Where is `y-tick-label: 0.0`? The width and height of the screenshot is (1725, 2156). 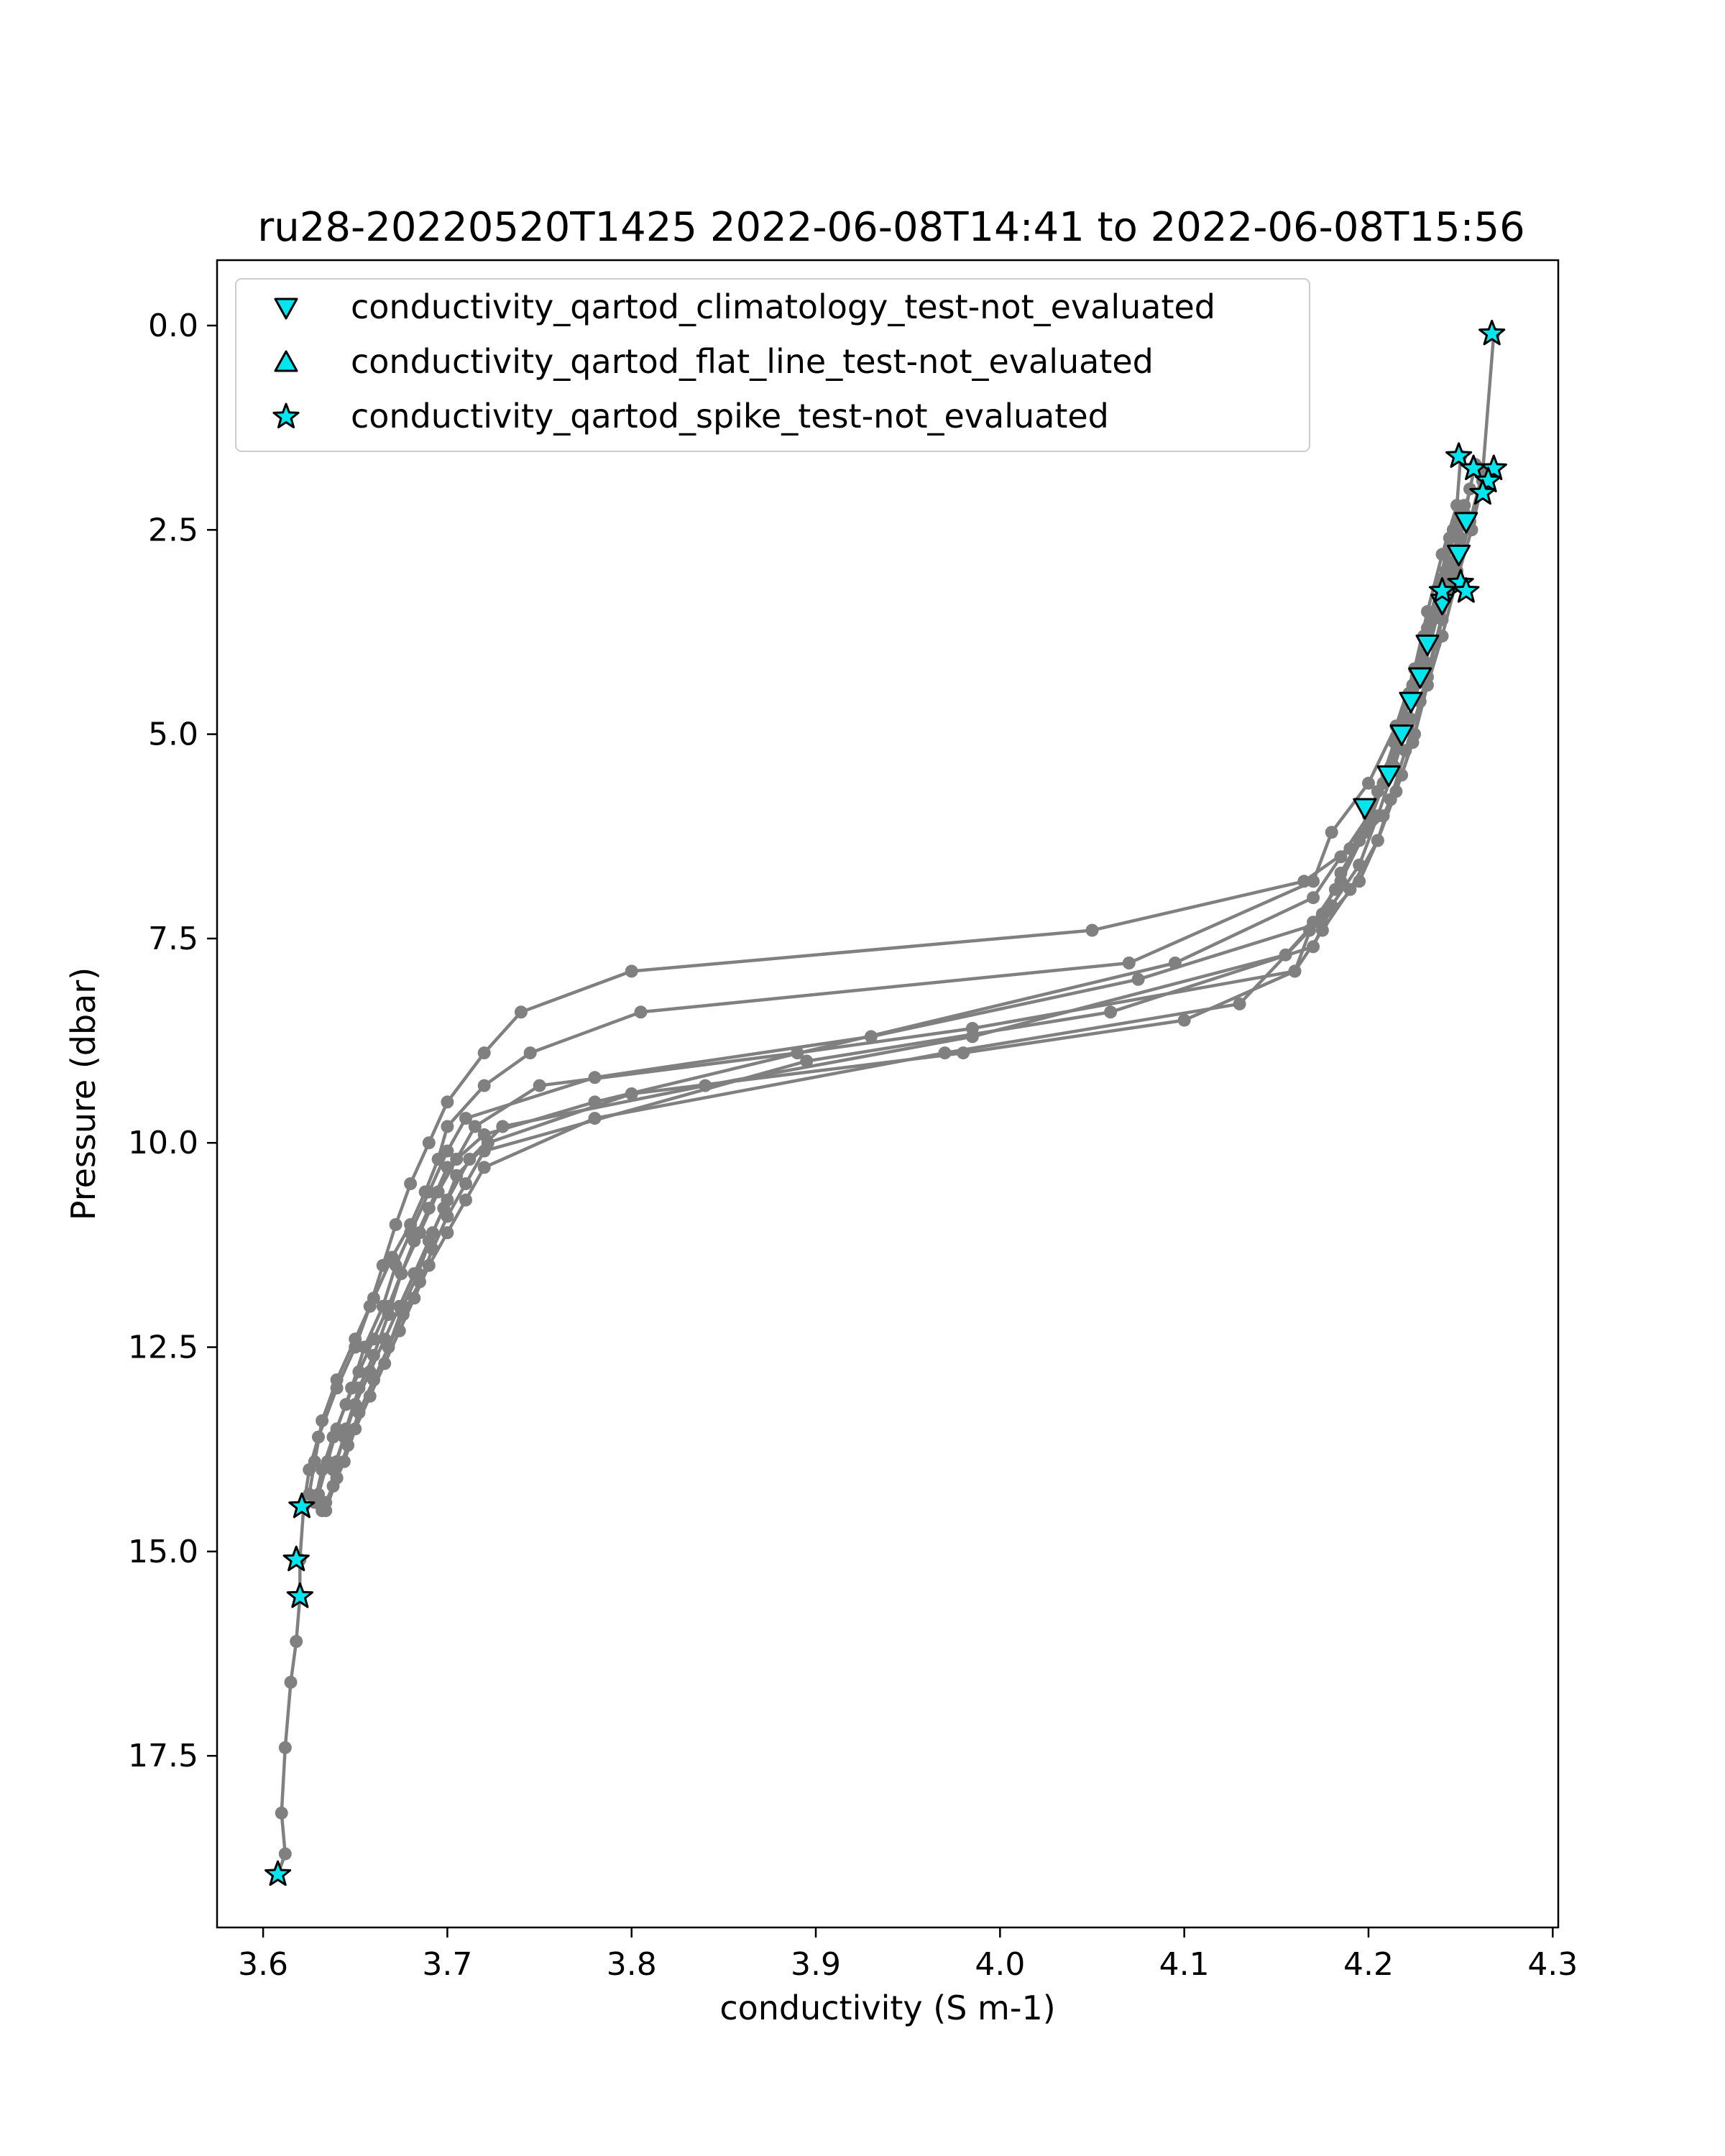 y-tick-label: 0.0 is located at coordinates (173, 326).